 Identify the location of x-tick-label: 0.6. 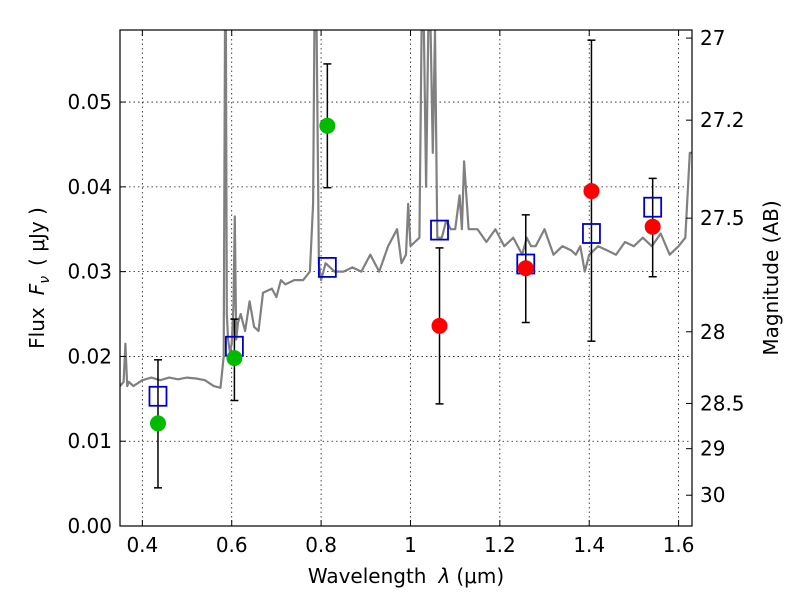
(232, 545).